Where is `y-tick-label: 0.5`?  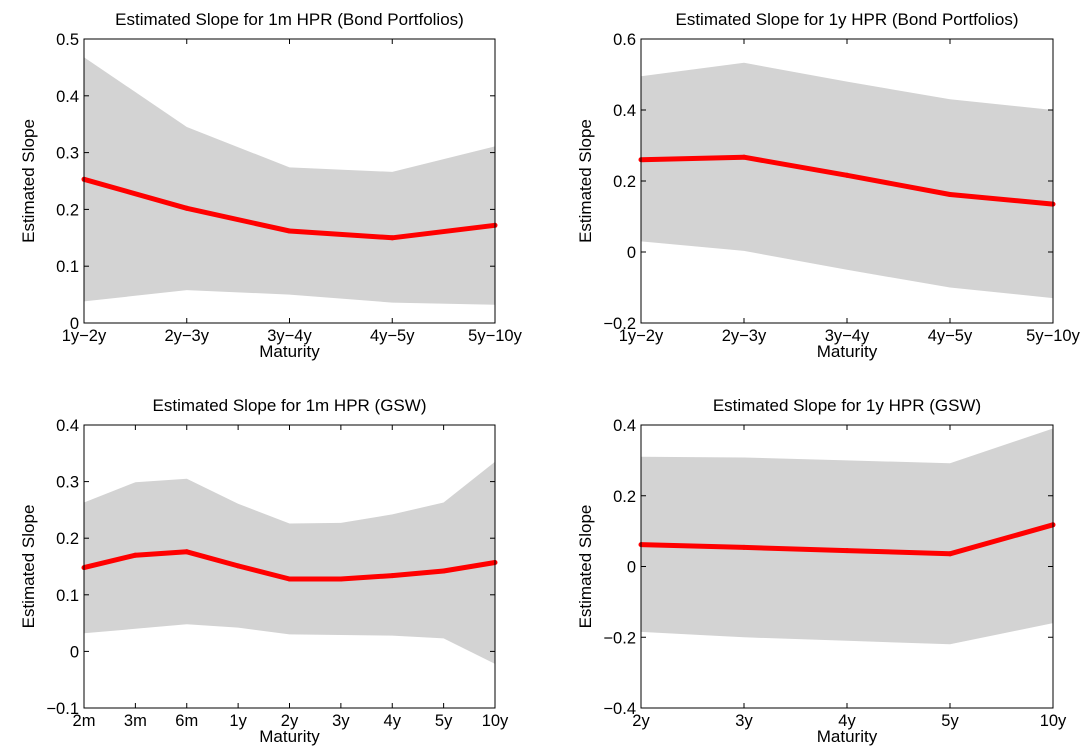
y-tick-label: 0.5 is located at coordinates (67, 40).